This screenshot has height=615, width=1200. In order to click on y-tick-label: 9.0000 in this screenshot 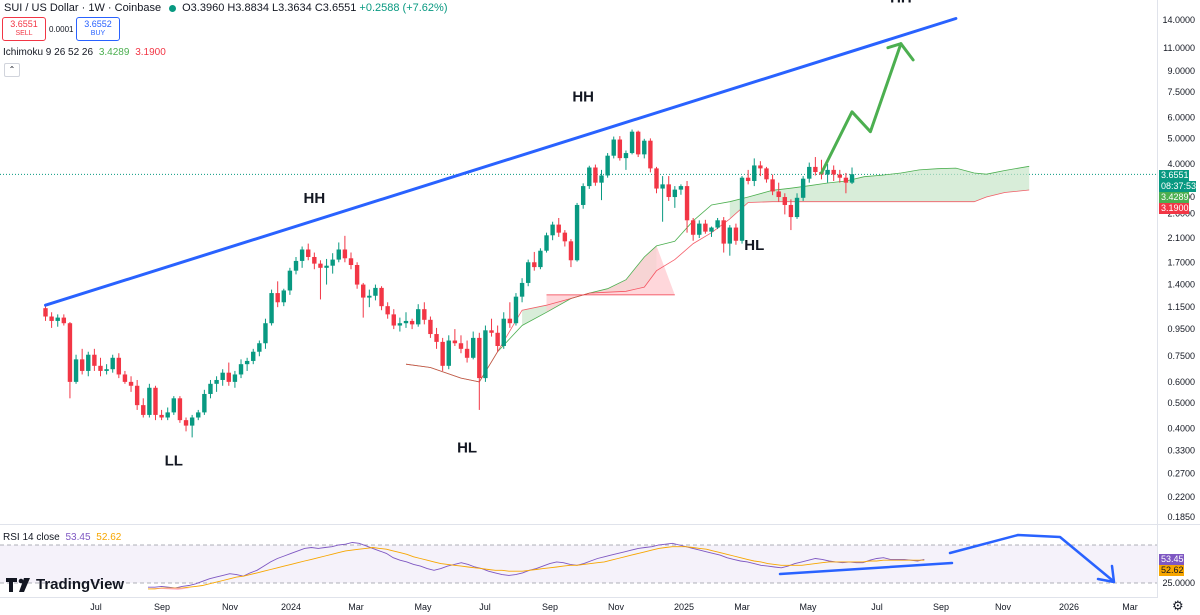, I will do `click(1181, 71)`.